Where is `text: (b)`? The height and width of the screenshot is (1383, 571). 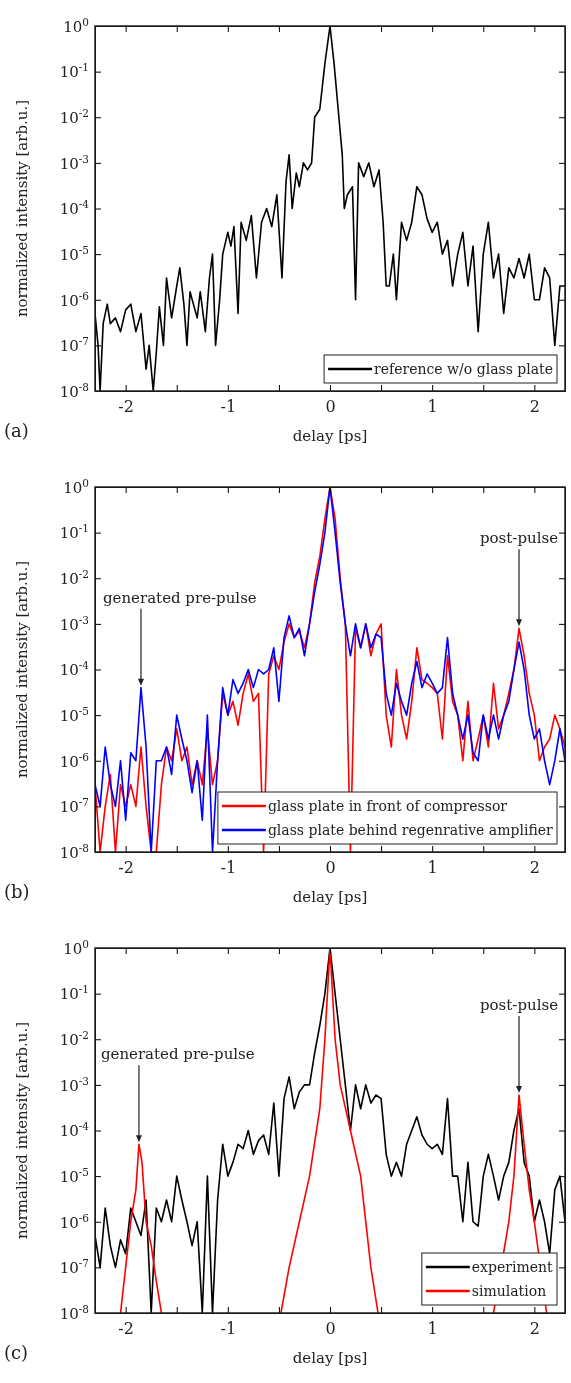
text: (b) is located at coordinates (17, 891).